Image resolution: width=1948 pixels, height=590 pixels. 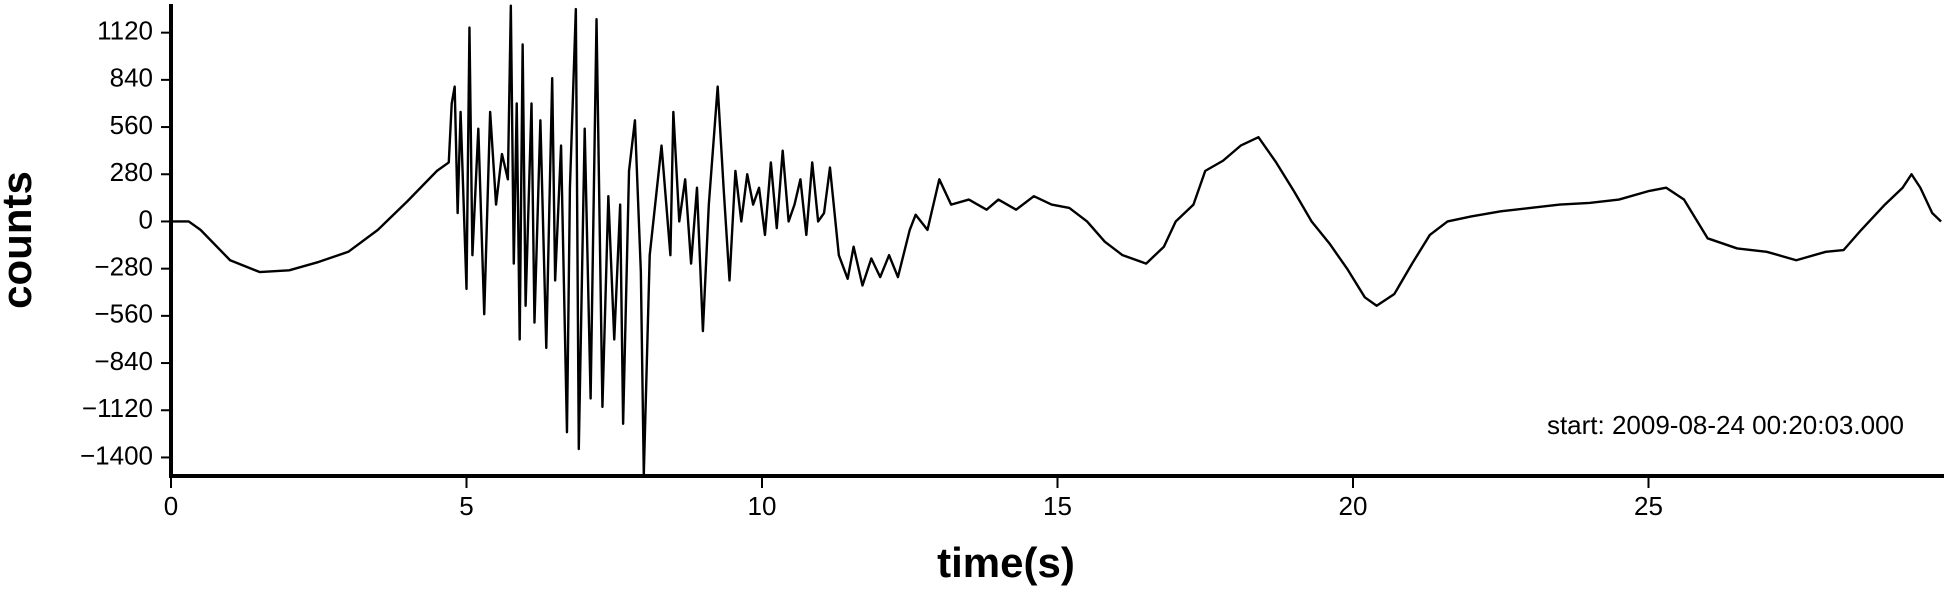 I want to click on y-tick-label: 840, so click(x=131, y=78).